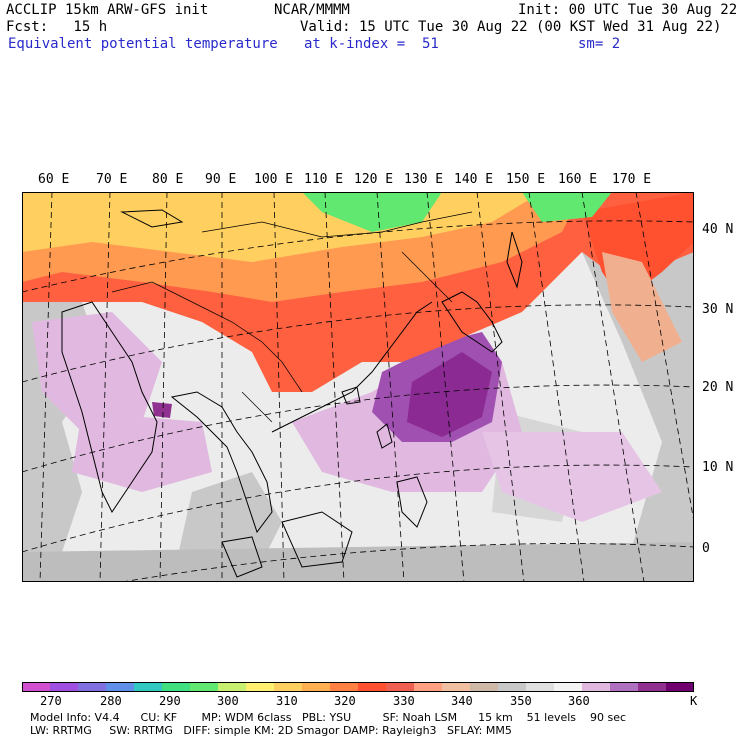  What do you see at coordinates (46, 387) in the screenshot?
I see `meridian-60e` at bounding box center [46, 387].